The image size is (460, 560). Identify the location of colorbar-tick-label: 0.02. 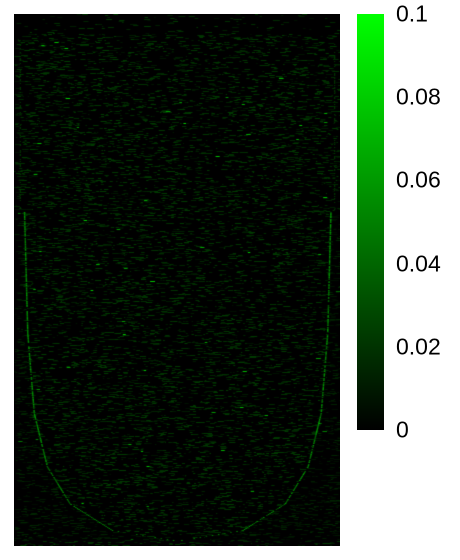
(418, 346).